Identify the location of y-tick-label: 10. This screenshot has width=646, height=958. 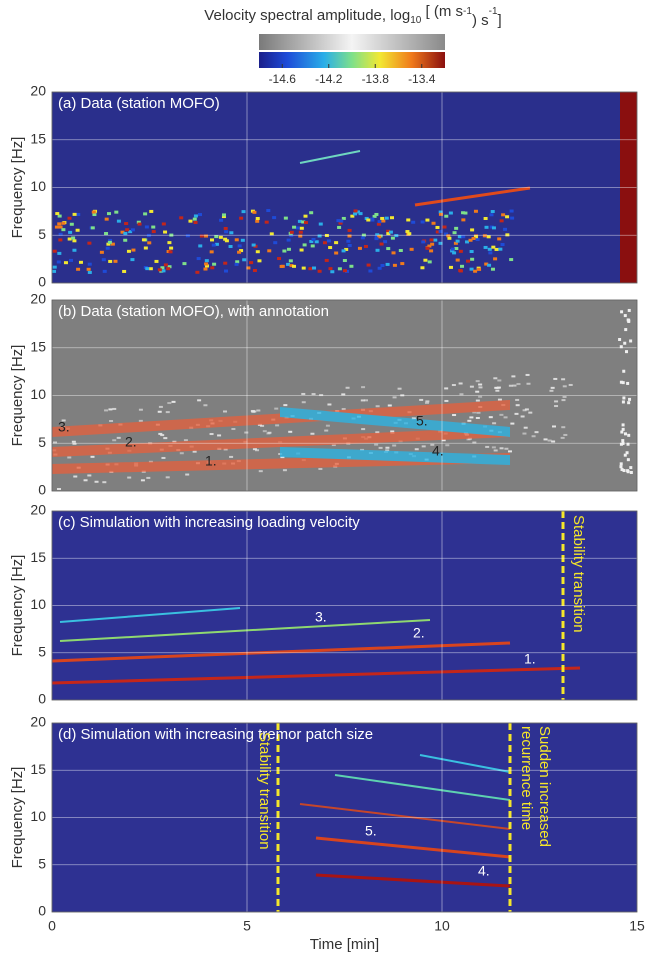
(38, 604).